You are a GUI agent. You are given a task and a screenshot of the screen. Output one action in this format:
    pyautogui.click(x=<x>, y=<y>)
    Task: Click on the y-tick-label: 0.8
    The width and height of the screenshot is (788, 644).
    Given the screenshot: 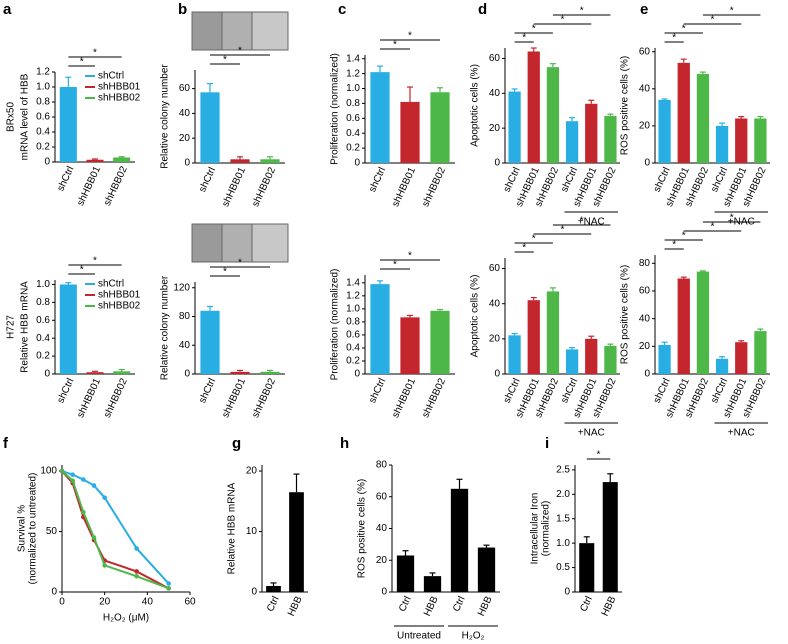 What is the action you would take?
    pyautogui.click(x=43, y=302)
    